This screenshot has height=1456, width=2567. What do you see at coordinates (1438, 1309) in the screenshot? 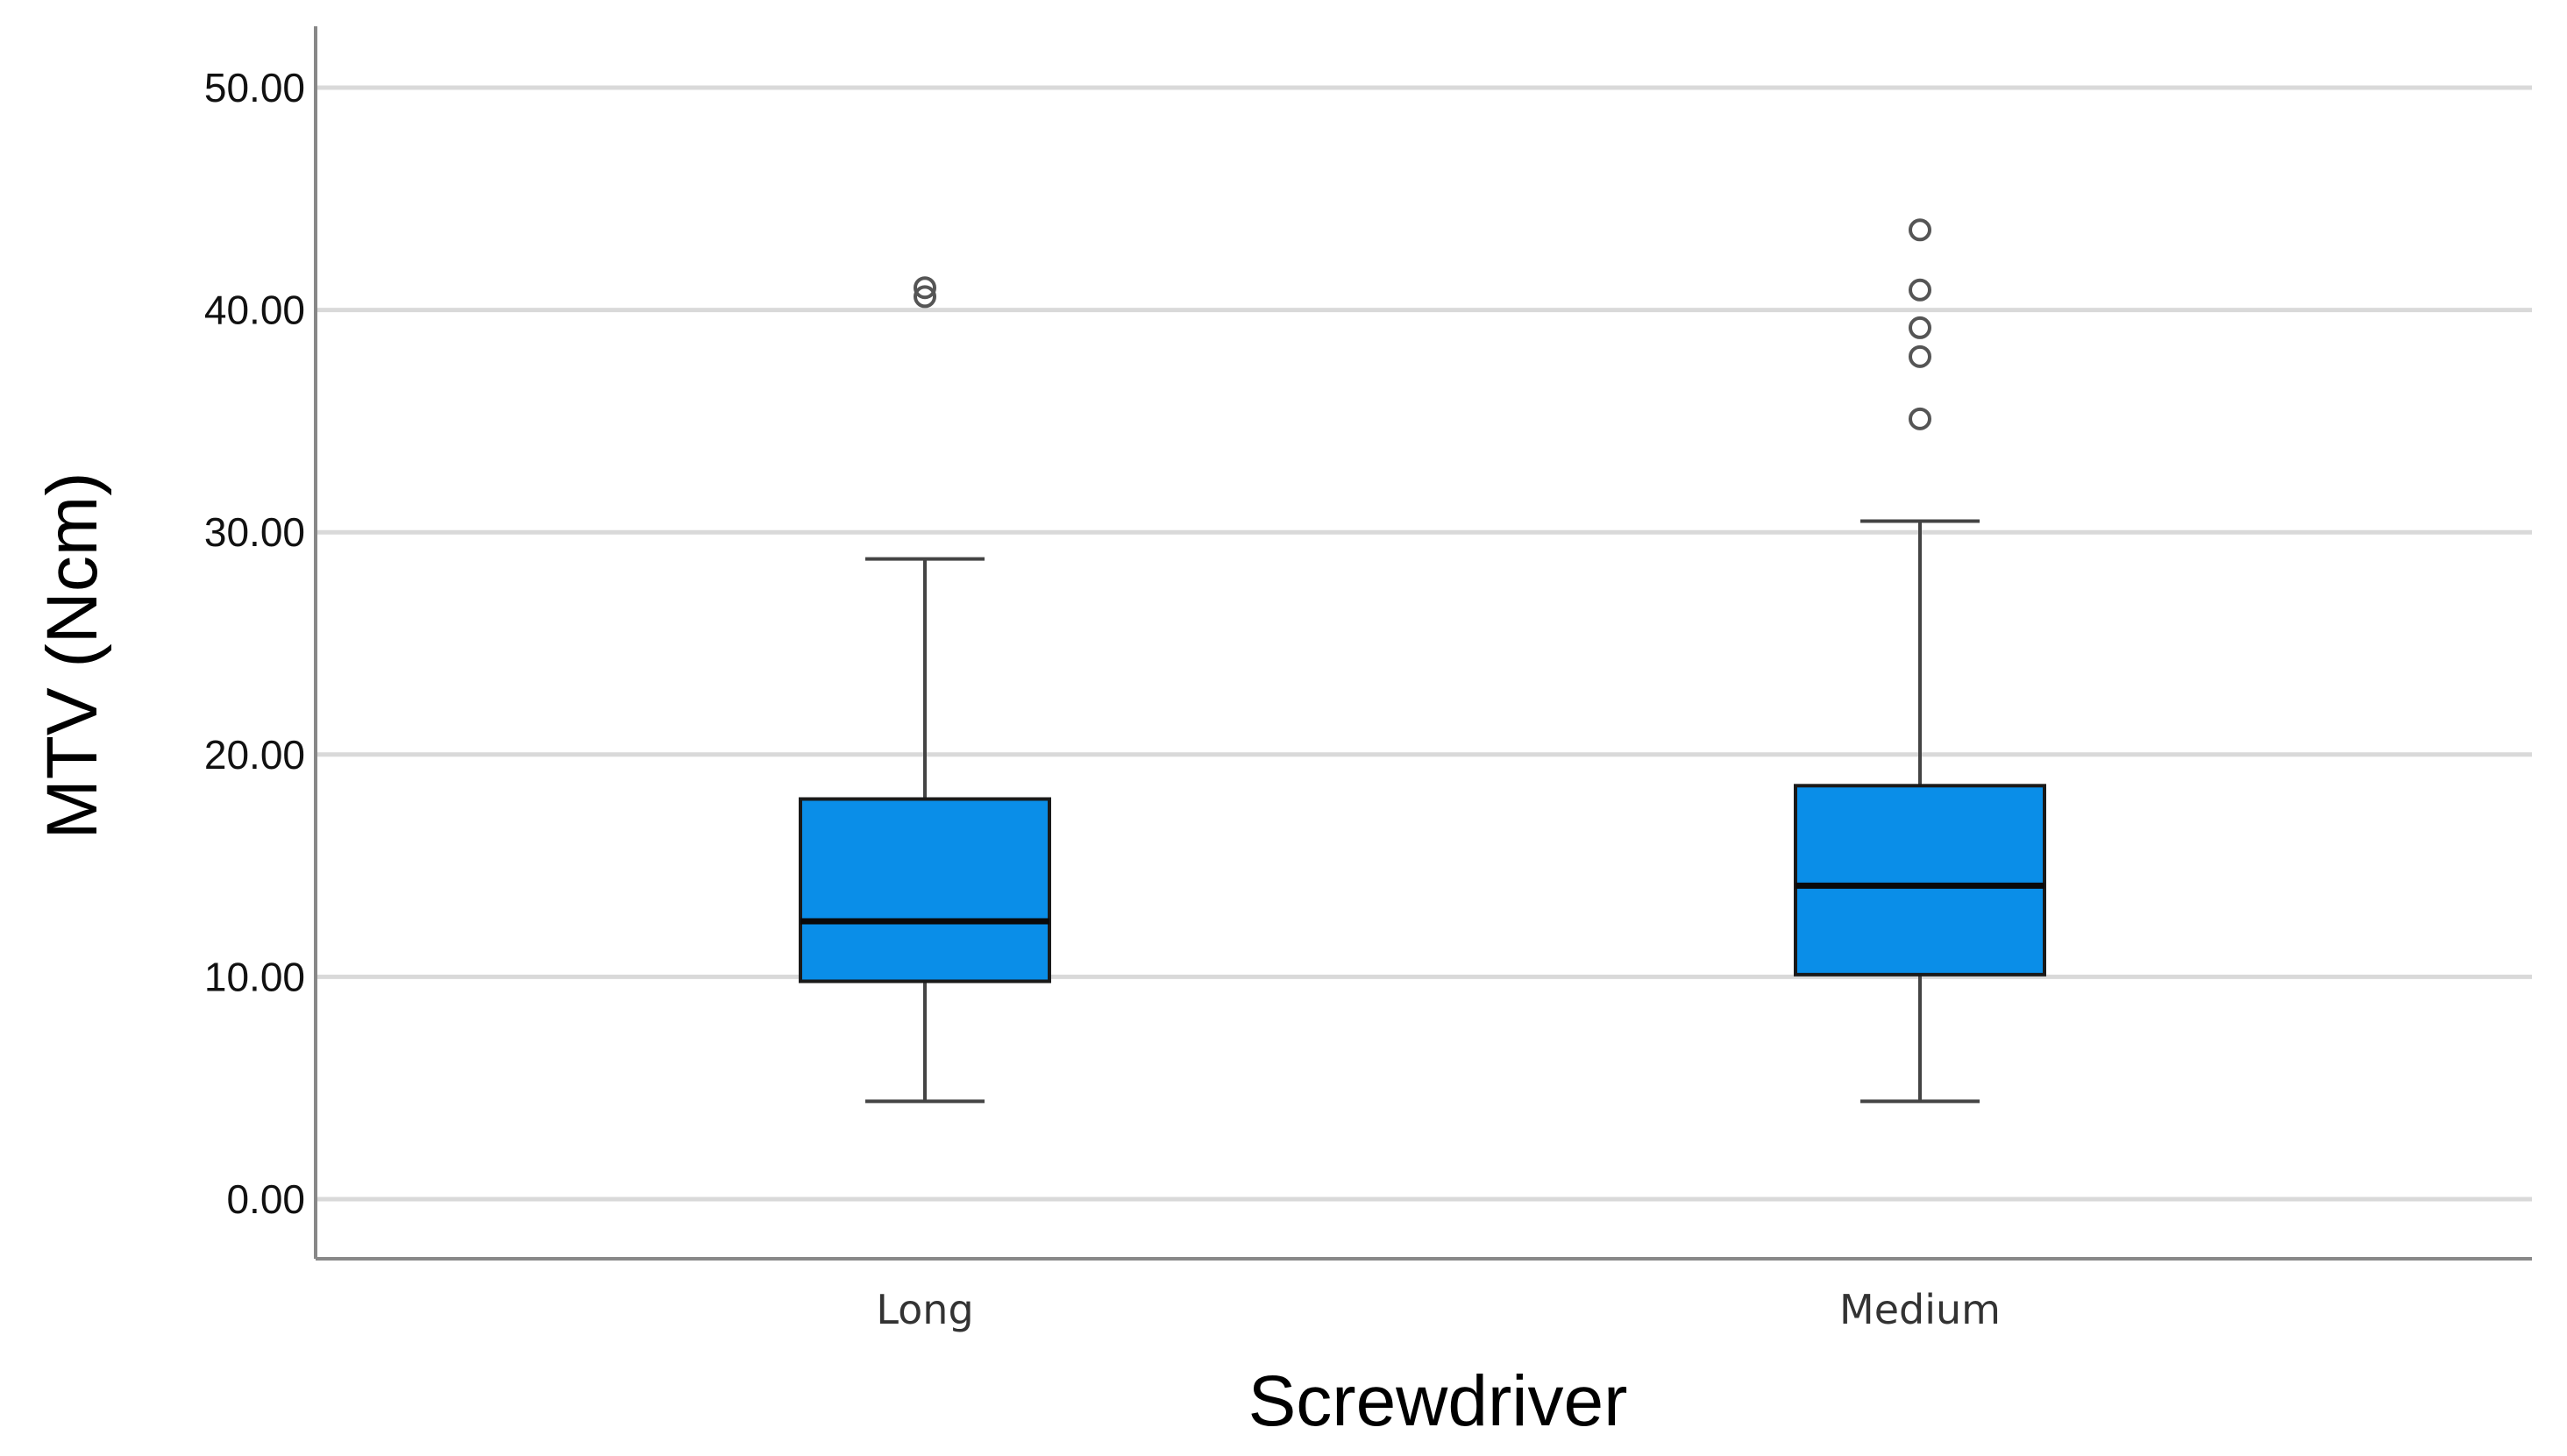
I see `x-tick-labels: Long Medium` at bounding box center [1438, 1309].